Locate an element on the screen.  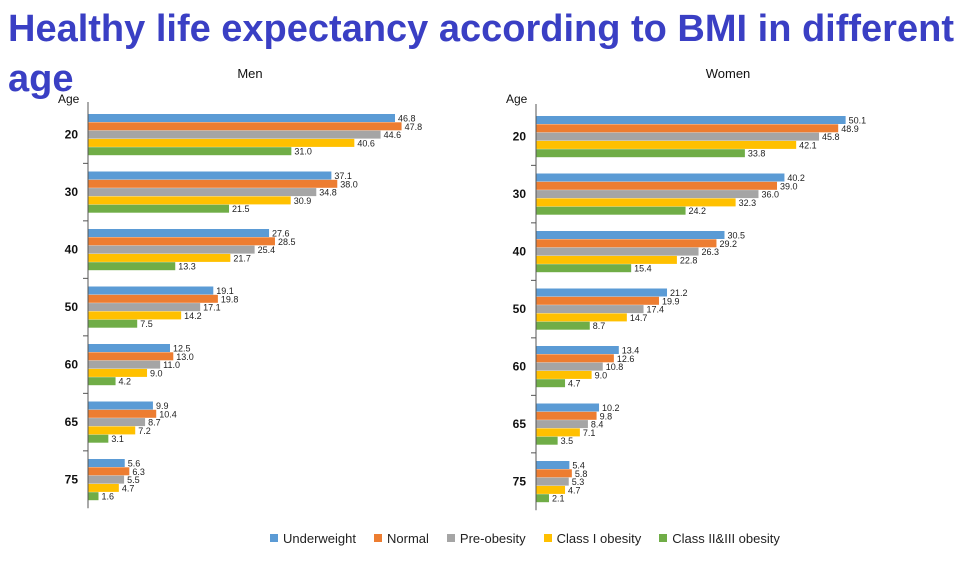
men-data-label: 47.8 is located at coordinates (414, 127).